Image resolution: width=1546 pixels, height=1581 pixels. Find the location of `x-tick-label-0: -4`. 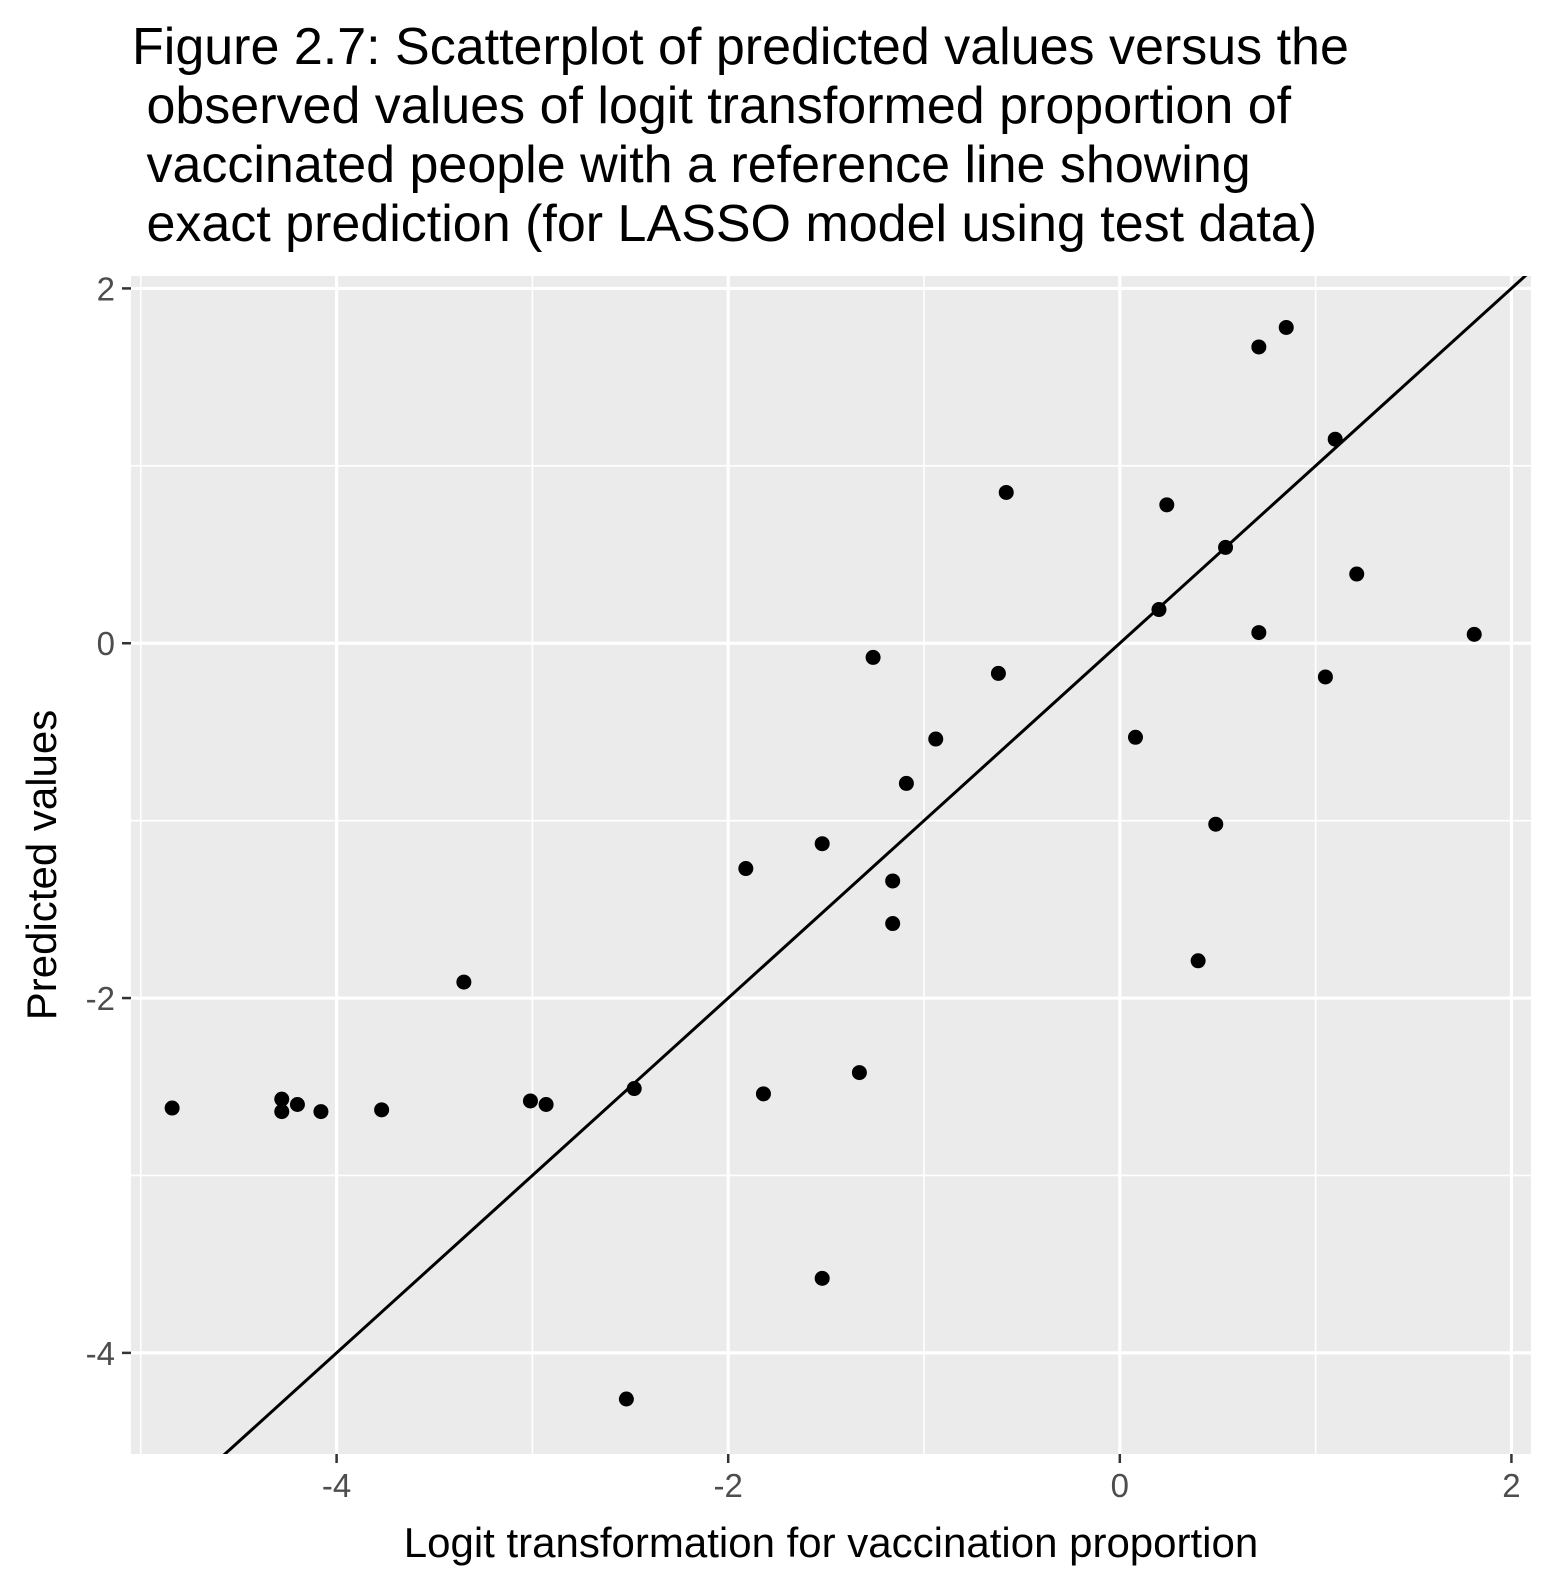

x-tick-label-0: -4 is located at coordinates (336, 1485).